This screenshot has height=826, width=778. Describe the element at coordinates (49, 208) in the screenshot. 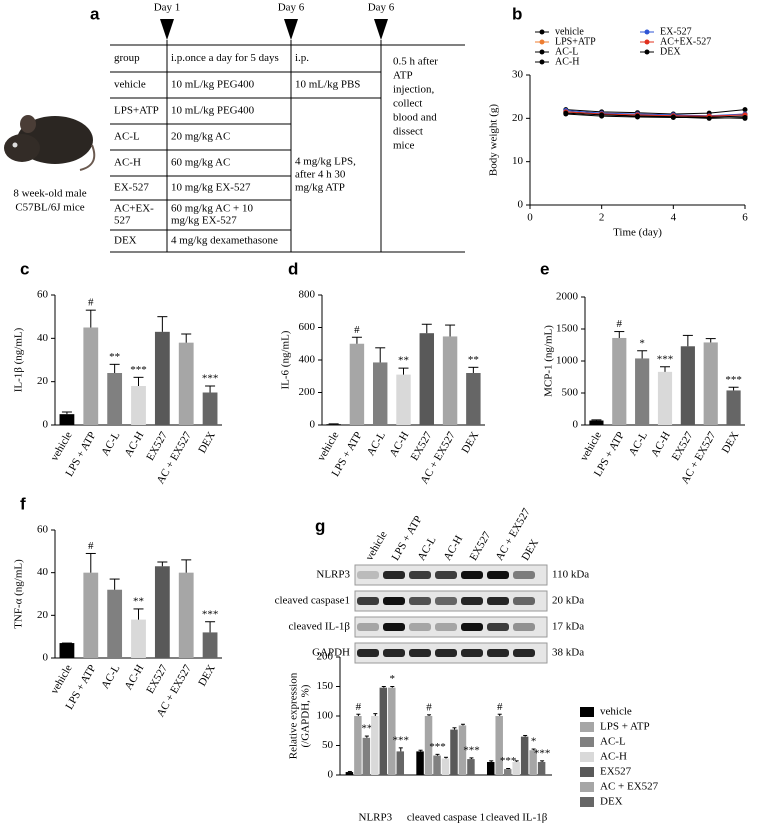

I see `mouse-caption: C57BL/6J mice` at that location.